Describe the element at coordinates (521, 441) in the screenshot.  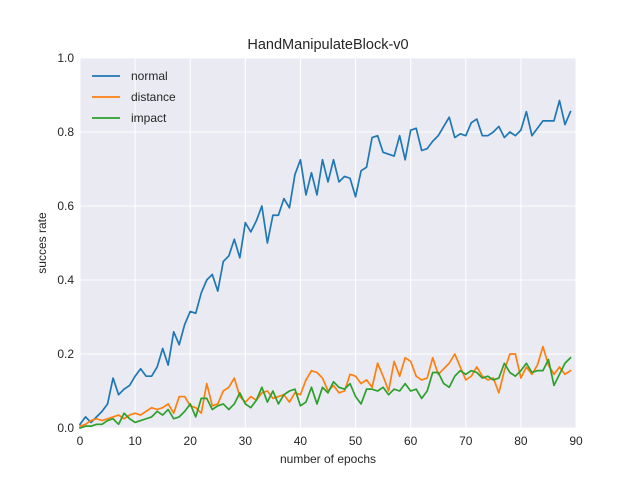
I see `x-tick-label: 80` at that location.